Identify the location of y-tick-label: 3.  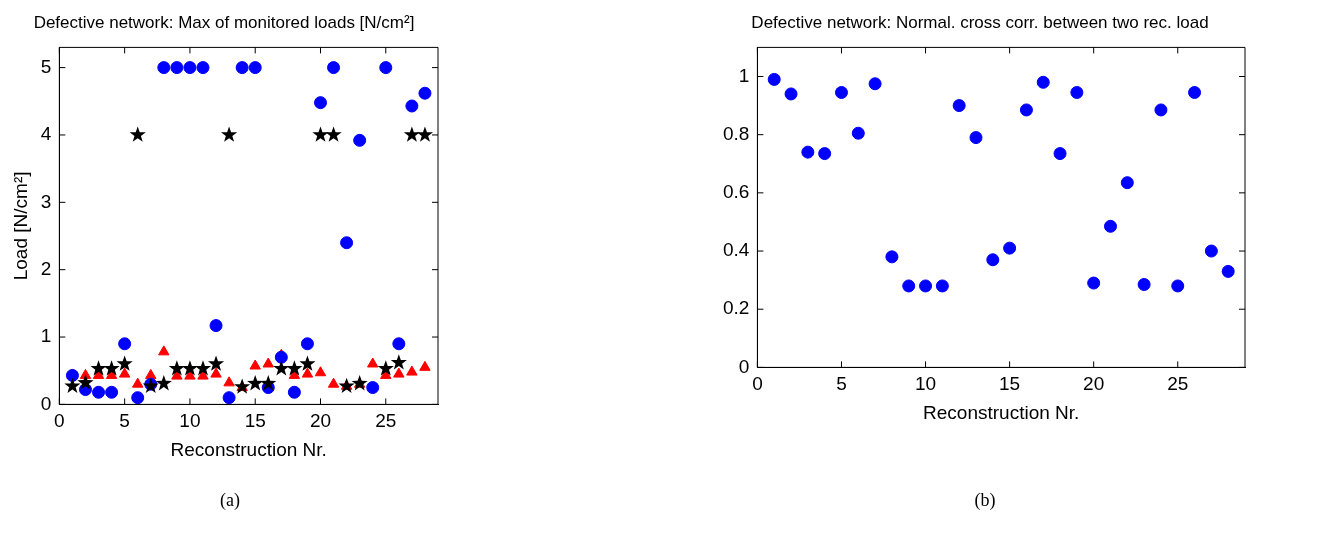
(46, 201).